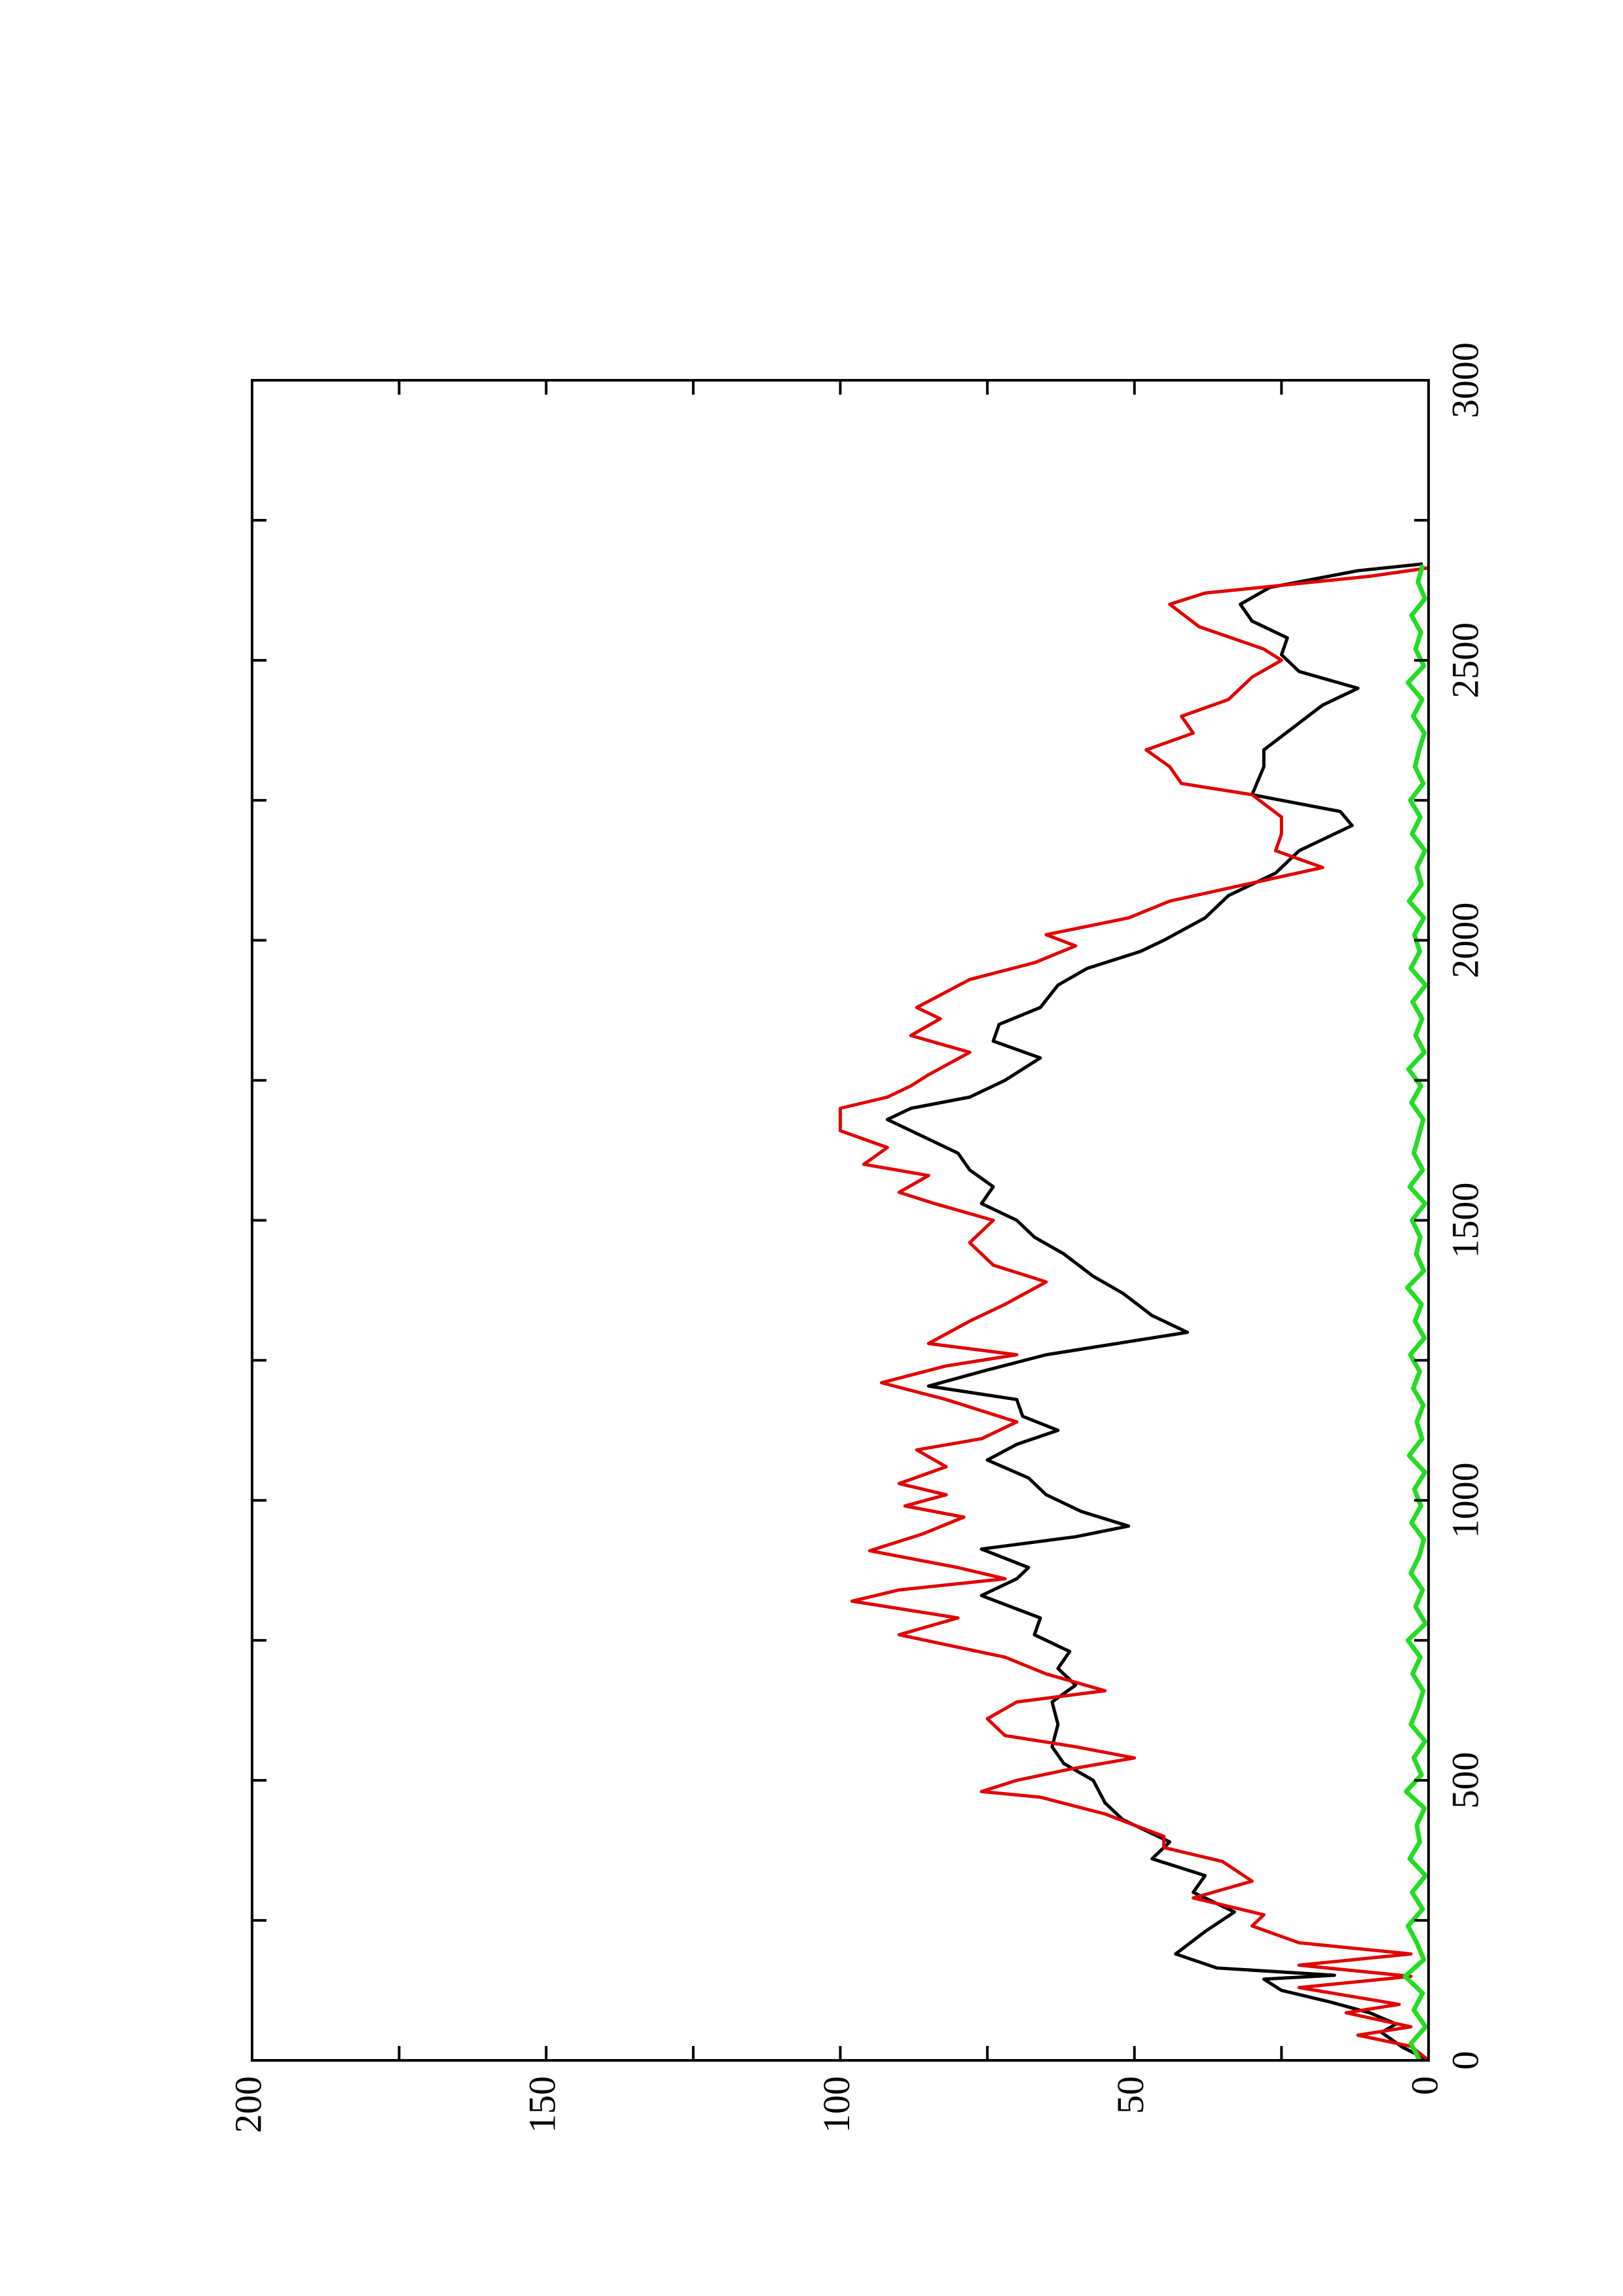 The height and width of the screenshot is (2296, 1623). I want to click on x-tick-label: 3000, so click(1465, 380).